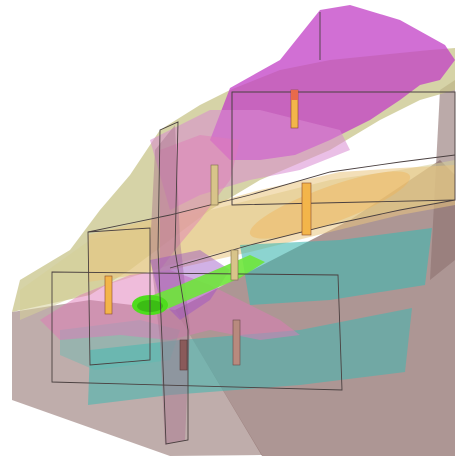 The image size is (457, 456). Describe the element at coordinates (294, 95) in the screenshot. I see `borehole-bh-1-head` at that location.